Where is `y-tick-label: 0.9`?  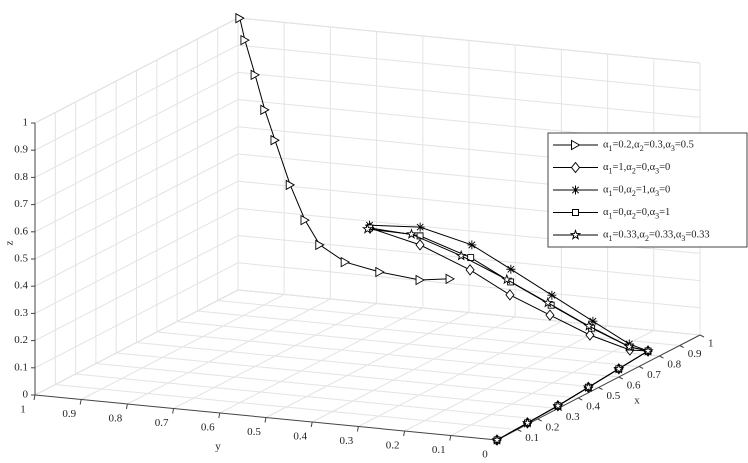
y-tick-label: 0.9 is located at coordinates (69, 414).